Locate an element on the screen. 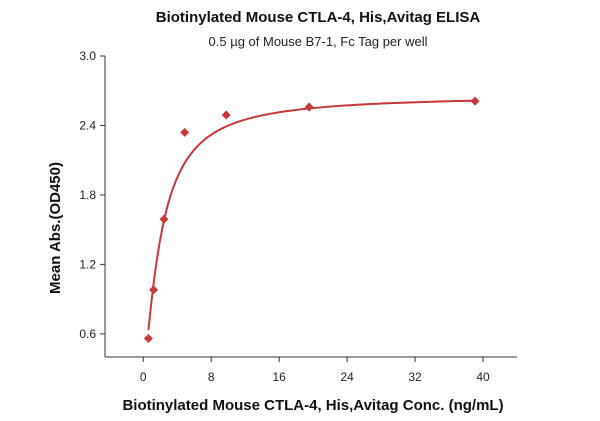  x-tick-label: 40 is located at coordinates (483, 377).